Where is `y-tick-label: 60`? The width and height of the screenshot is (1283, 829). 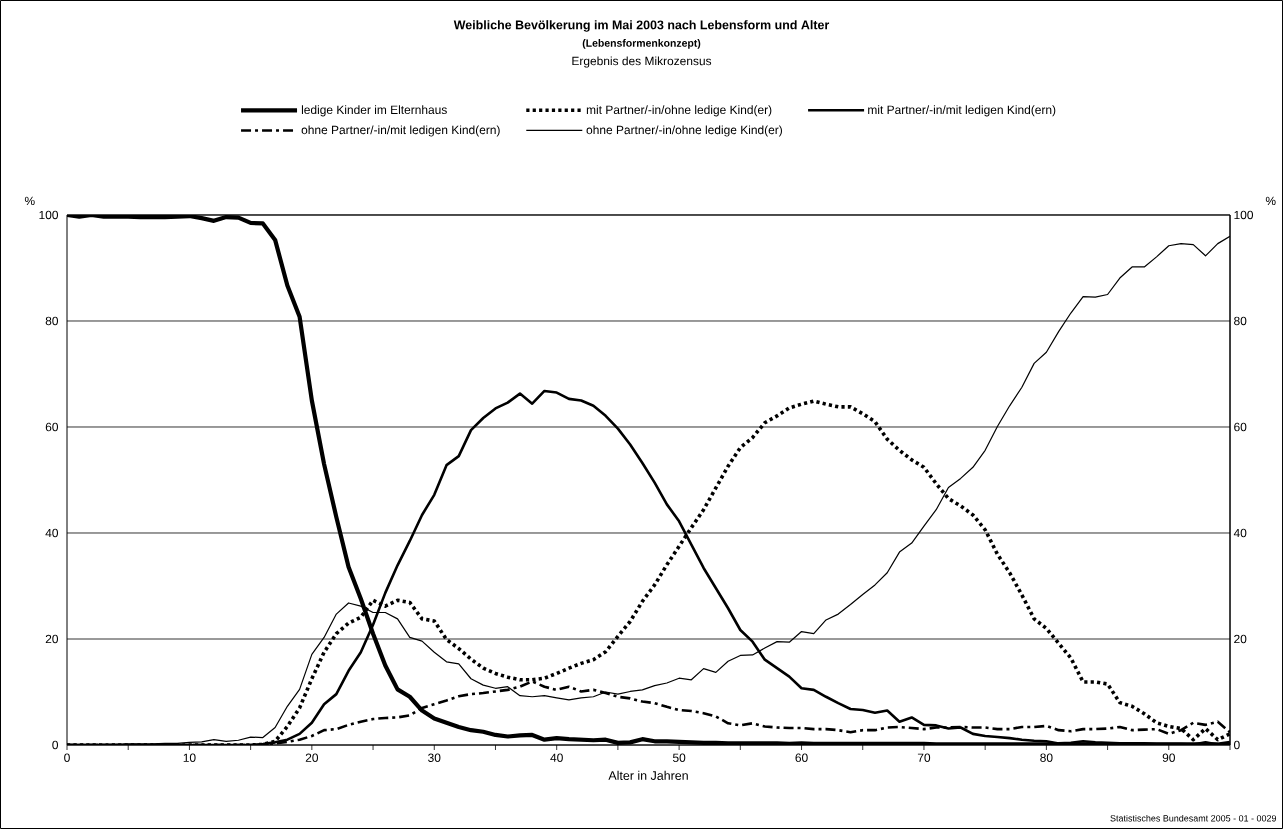
y-tick-label: 60 is located at coordinates (52, 427).